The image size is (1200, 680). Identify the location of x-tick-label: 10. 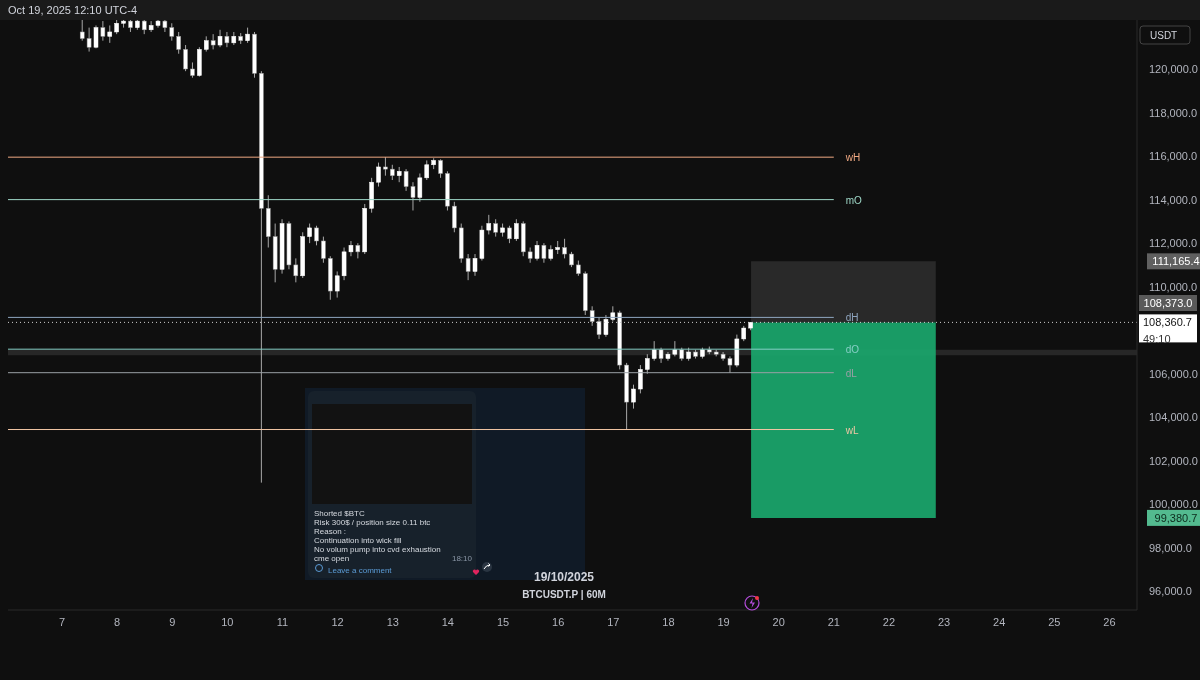
(227, 621).